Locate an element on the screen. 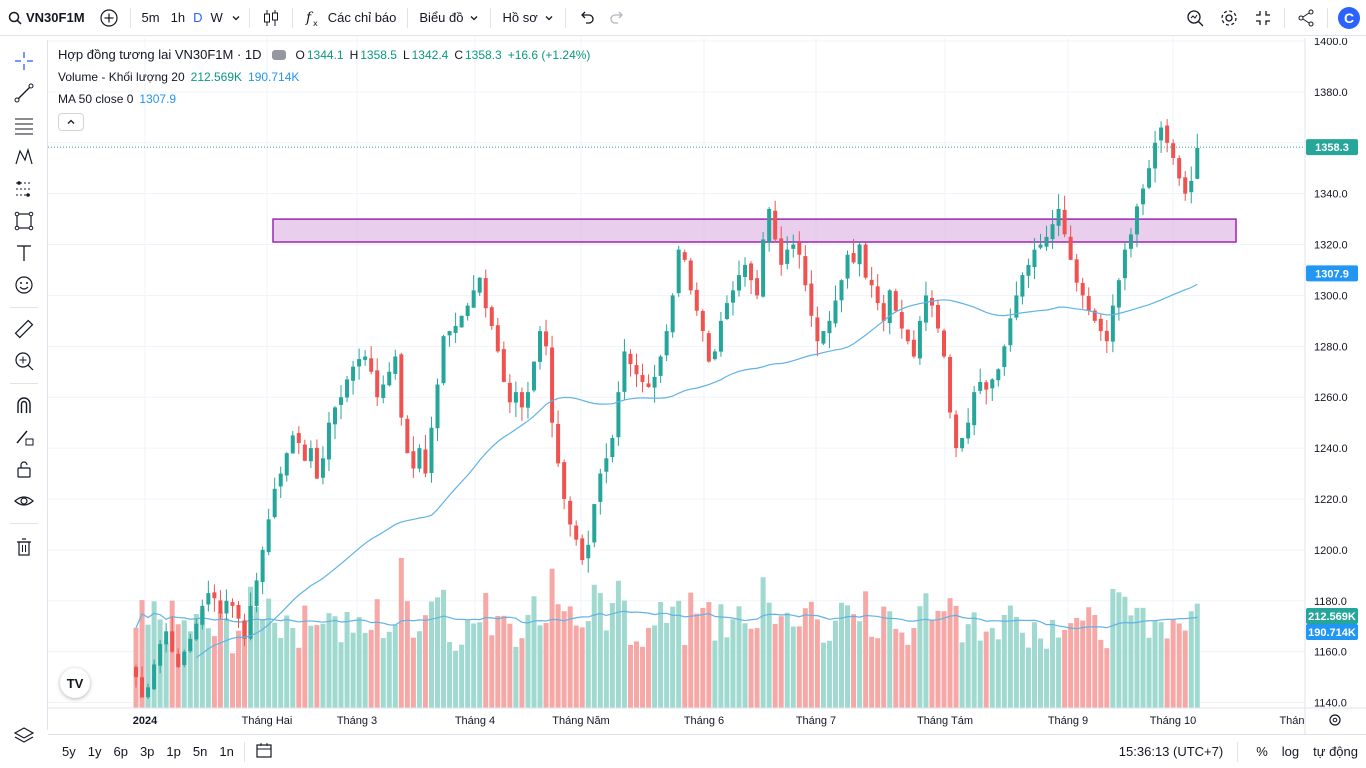 Image resolution: width=1366 pixels, height=768 pixels. redo-button is located at coordinates (618, 18).